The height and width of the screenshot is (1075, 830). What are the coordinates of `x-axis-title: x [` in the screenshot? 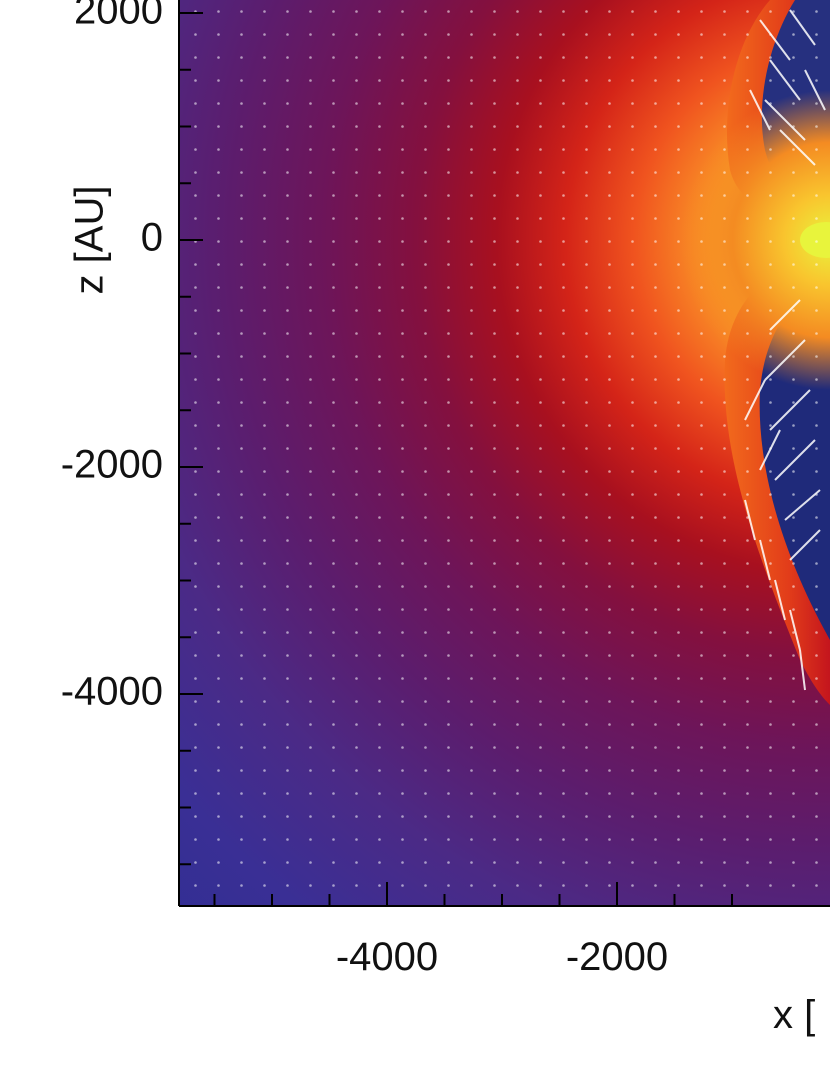 It's located at (794, 1015).